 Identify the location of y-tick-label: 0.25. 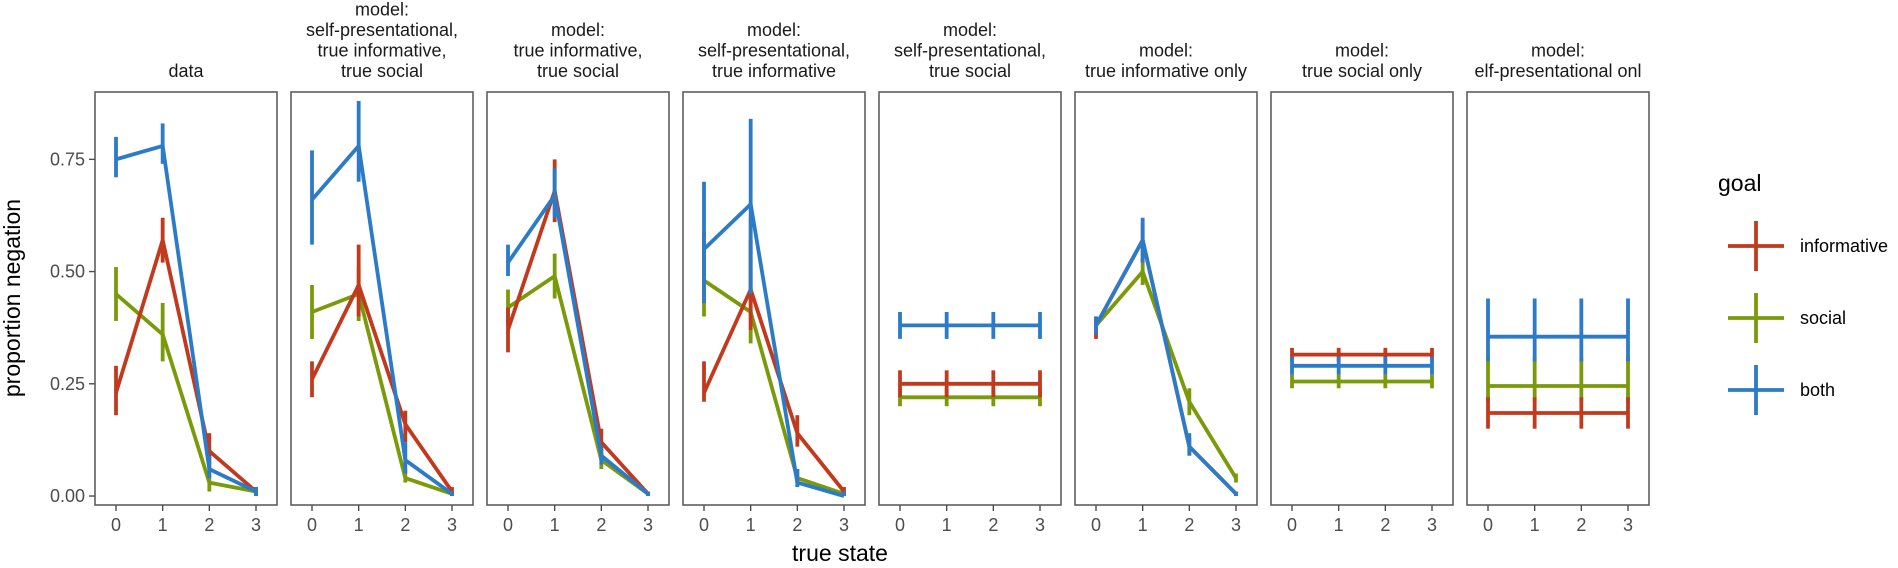
(67, 384).